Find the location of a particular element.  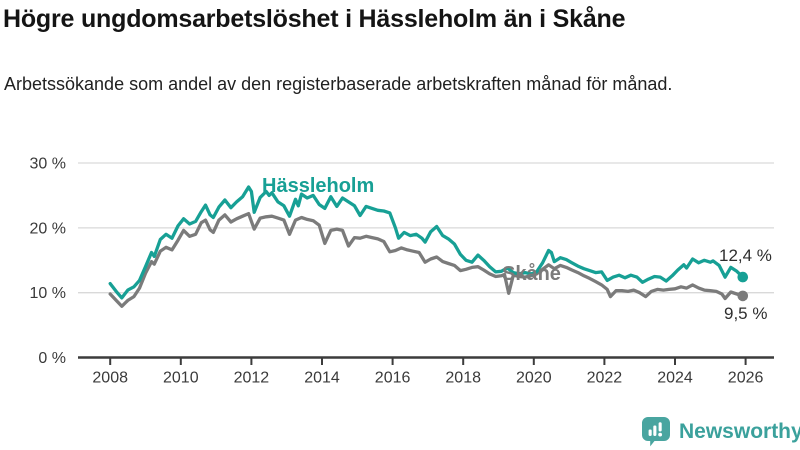

series-label-skane: Skåne is located at coordinates (531, 274).